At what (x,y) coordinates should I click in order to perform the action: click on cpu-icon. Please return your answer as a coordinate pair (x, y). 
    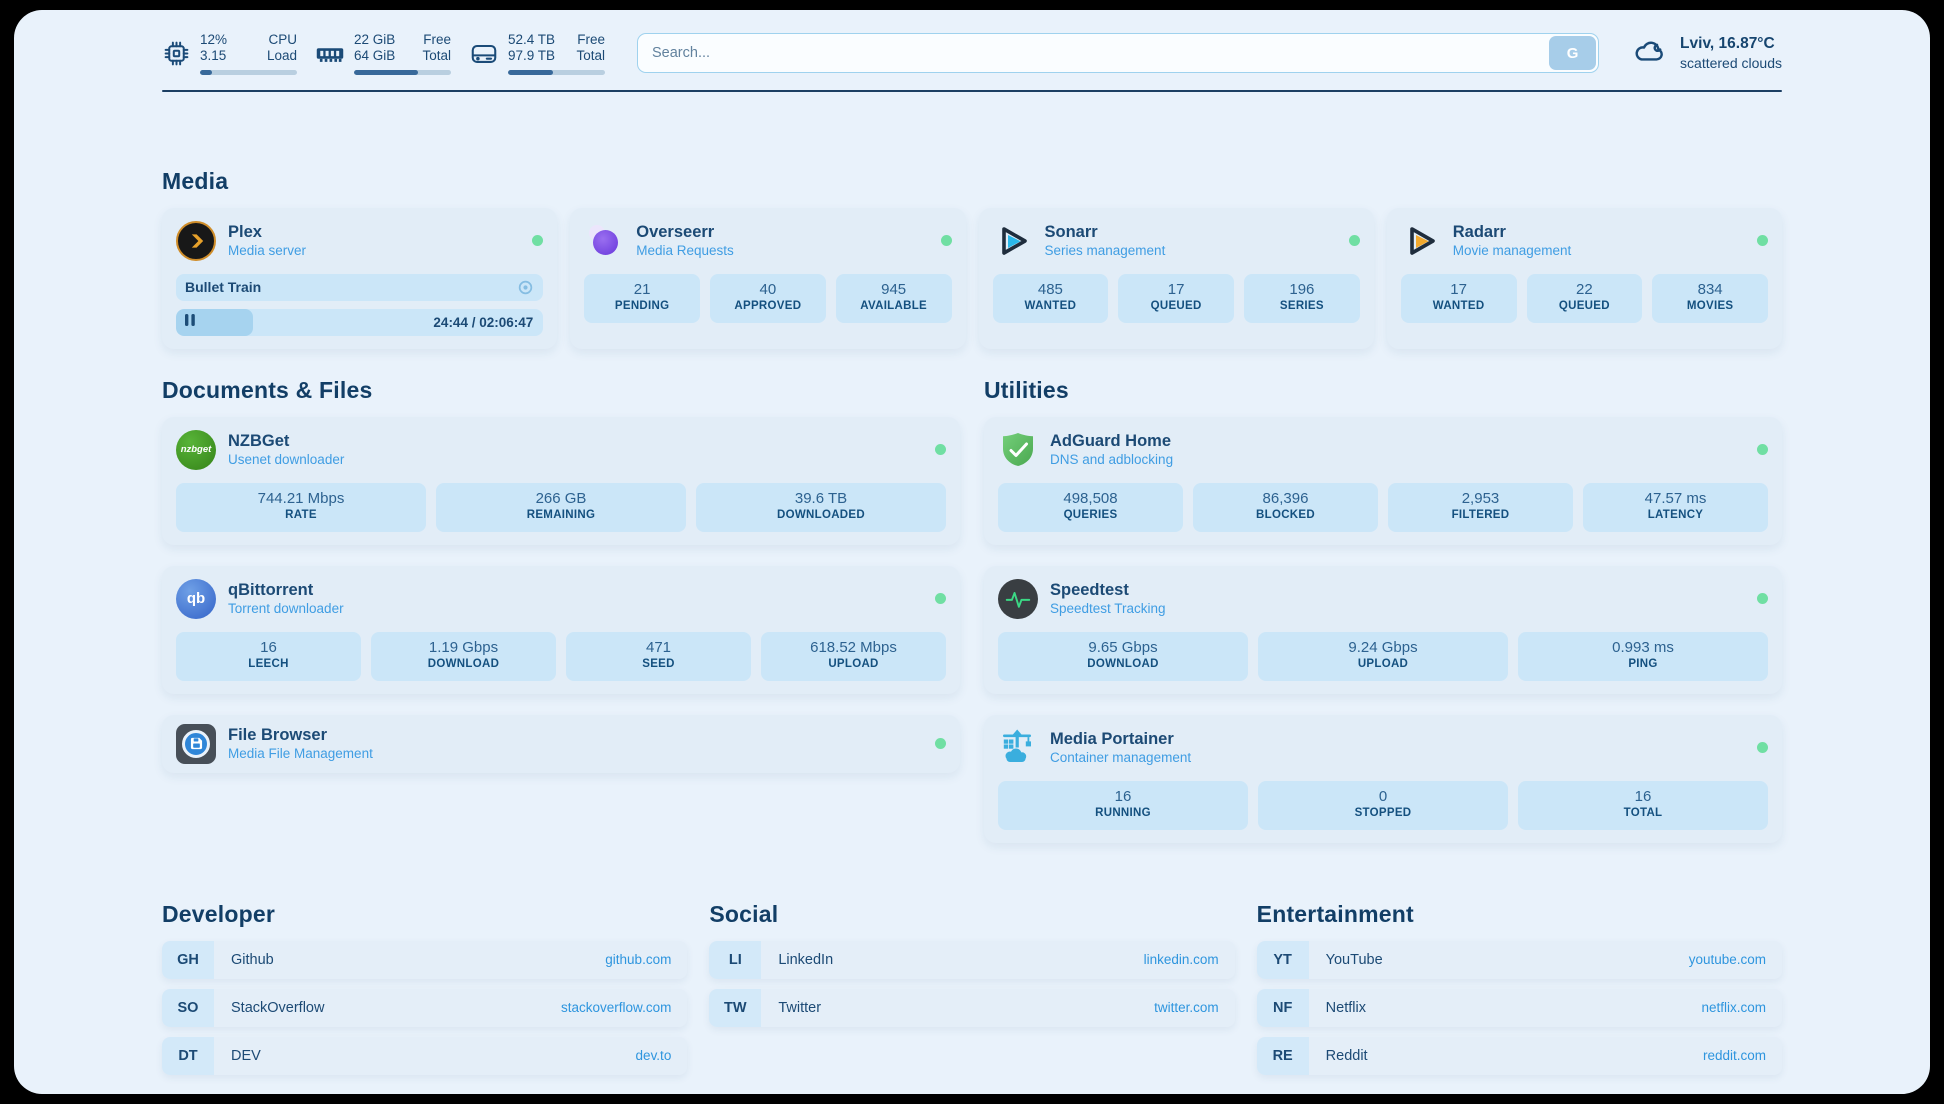
    Looking at the image, I should click on (176, 53).